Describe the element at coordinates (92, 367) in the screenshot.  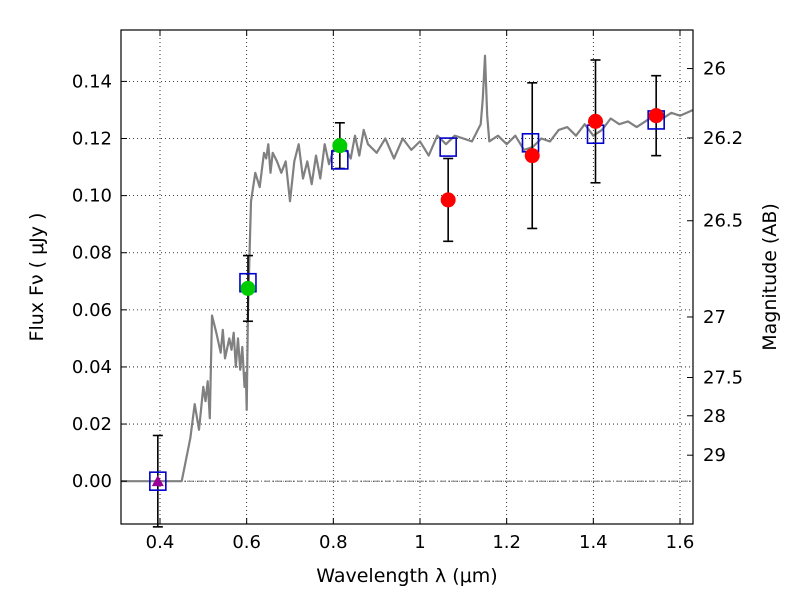
I see `y-tick-label: 0.04` at that location.